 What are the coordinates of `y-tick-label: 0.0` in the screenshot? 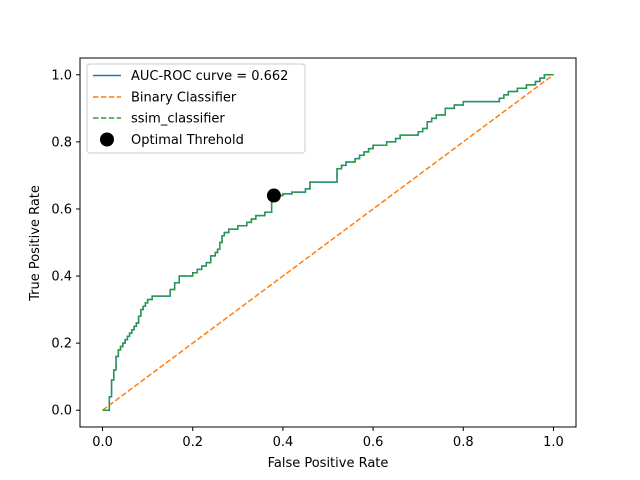 It's located at (61, 411).